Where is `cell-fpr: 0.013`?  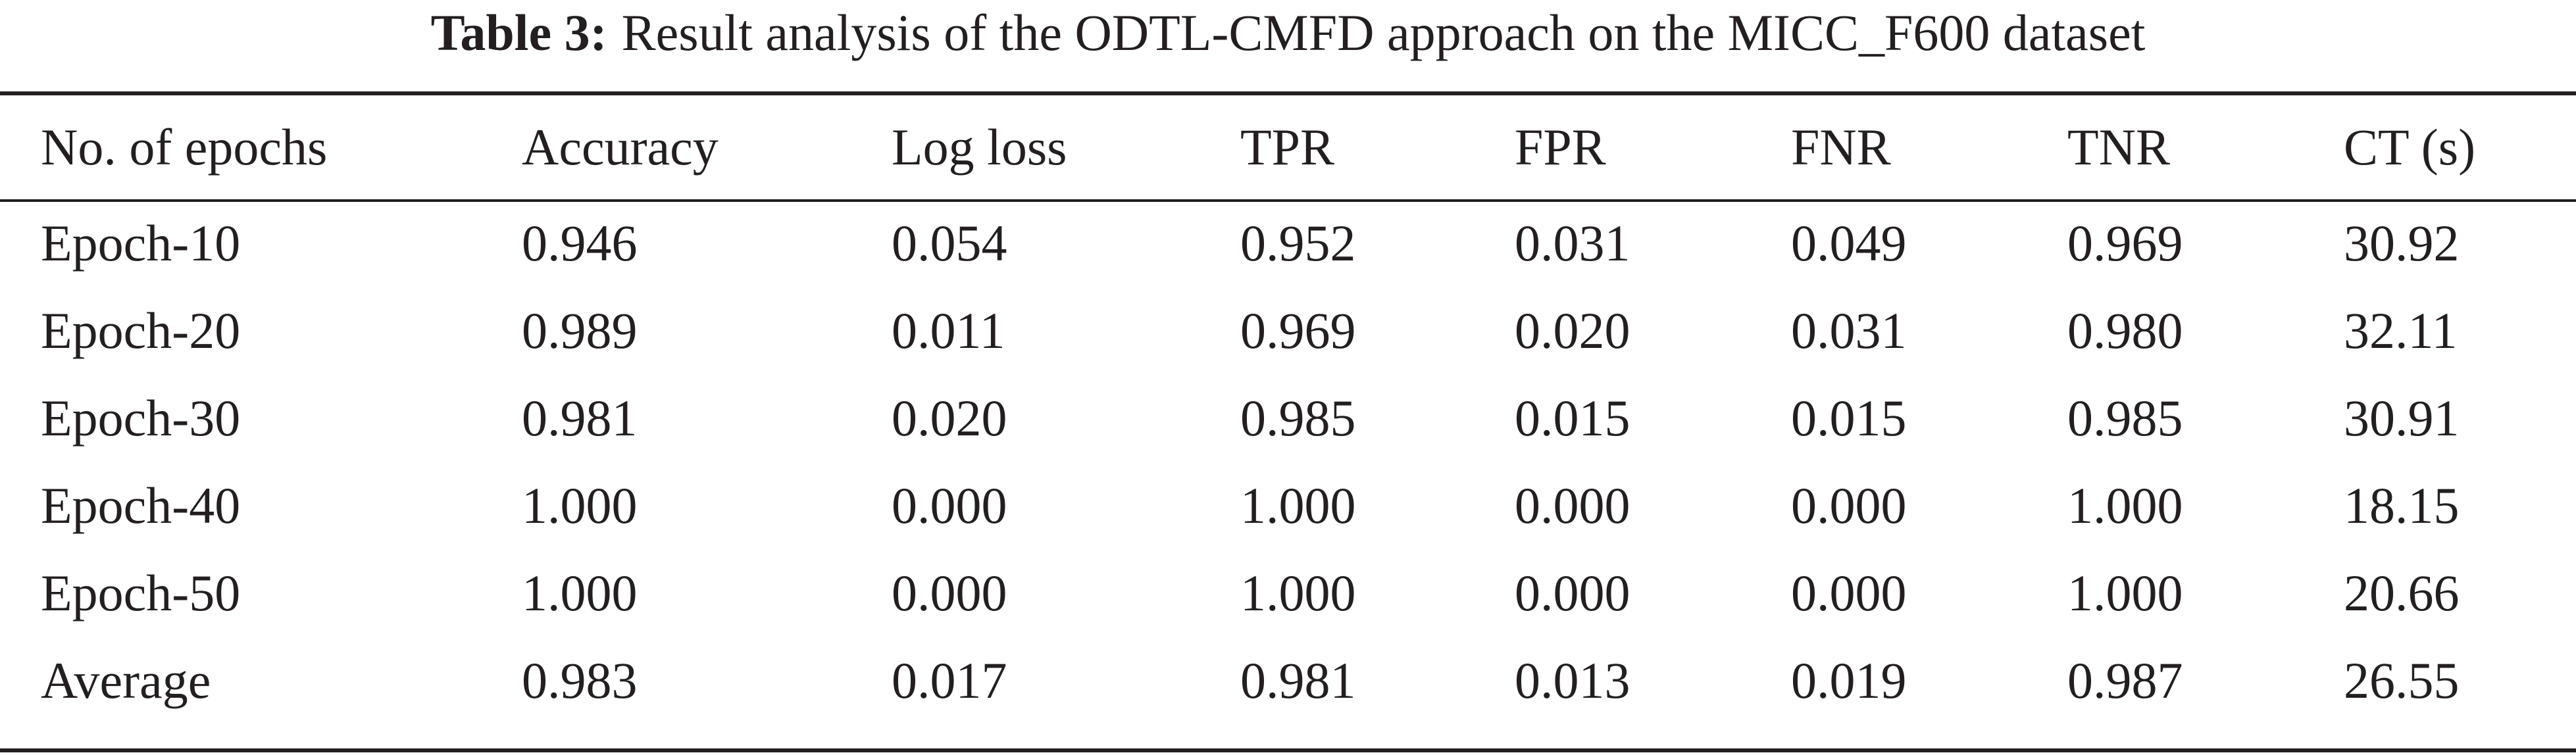
cell-fpr: 0.013 is located at coordinates (1572, 680).